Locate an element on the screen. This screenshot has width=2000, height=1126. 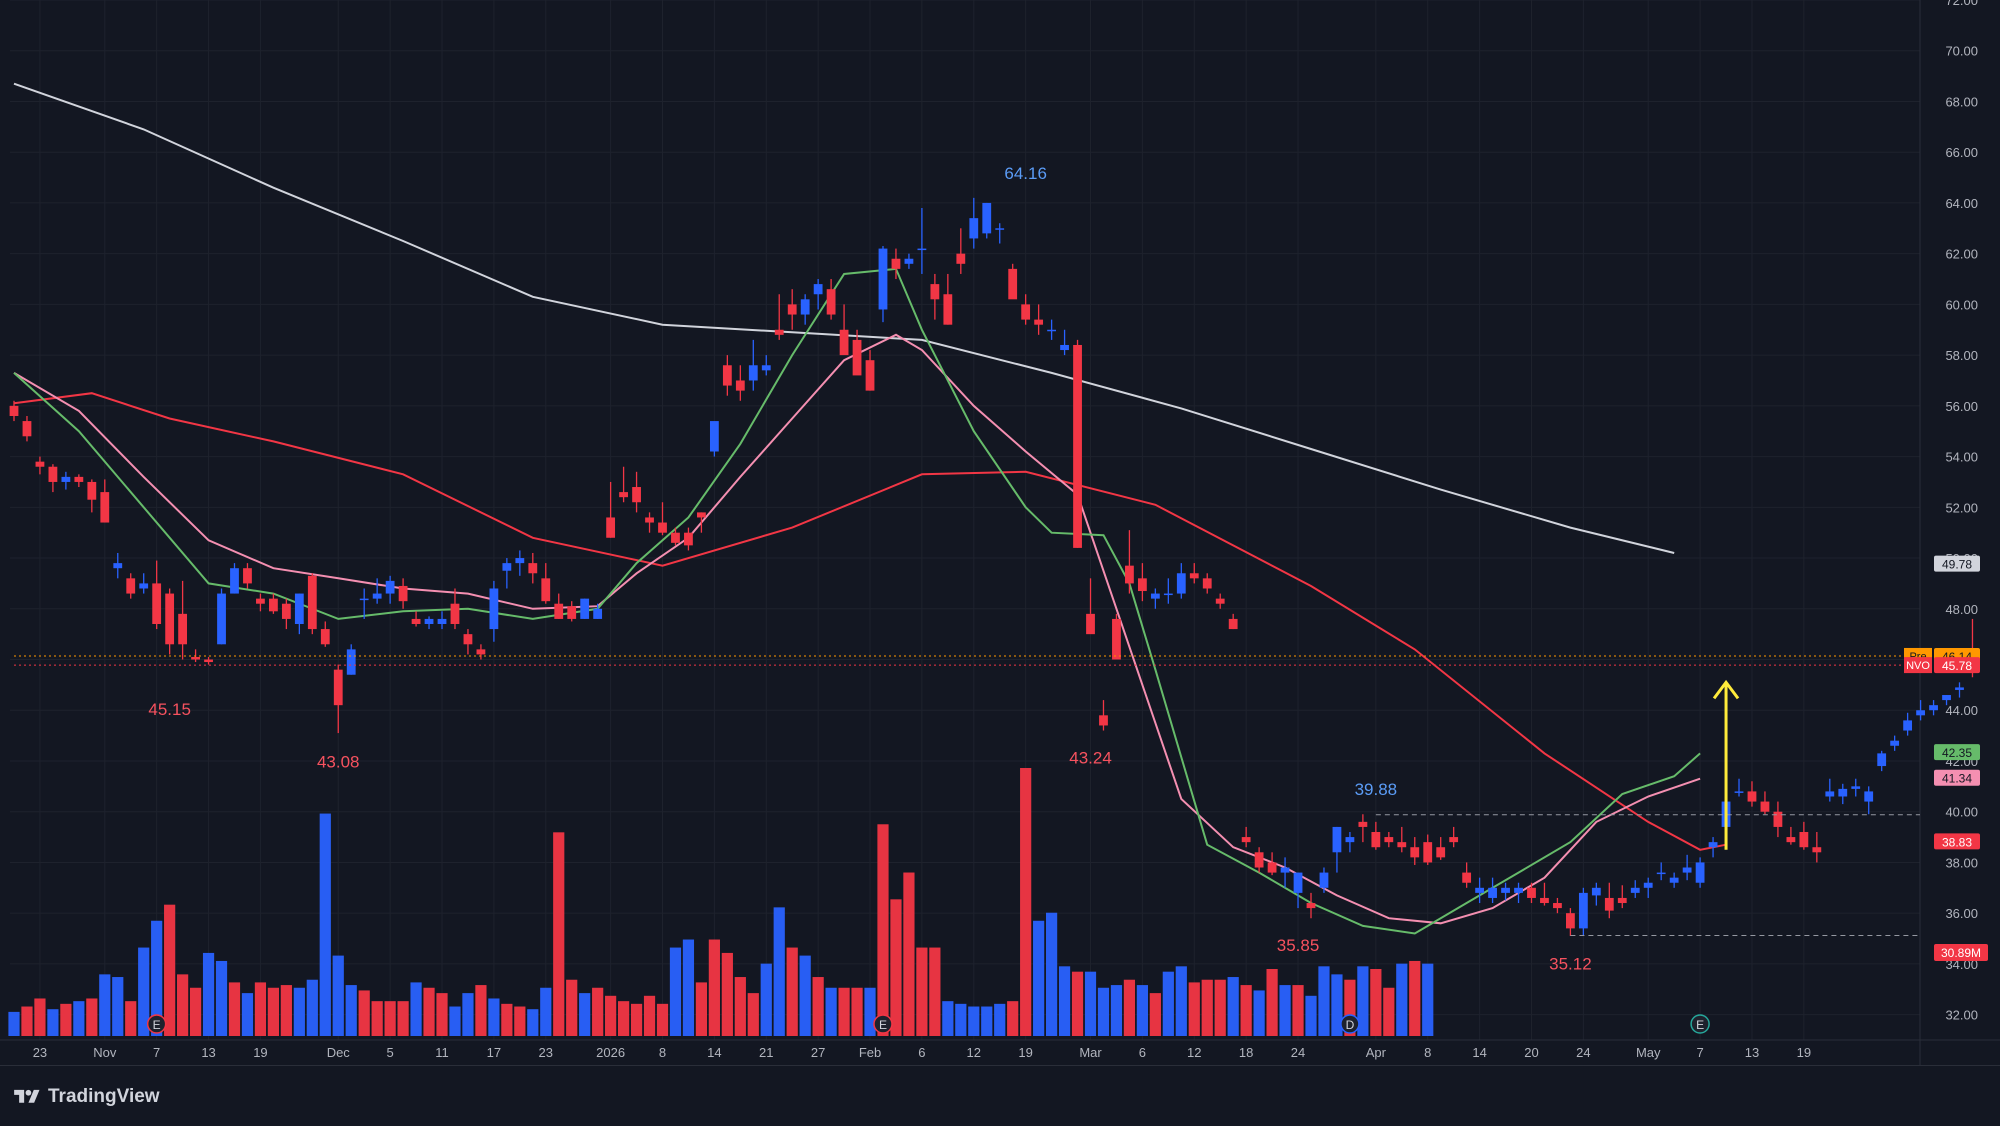
price-label-text: 42.35 is located at coordinates (1957, 753).